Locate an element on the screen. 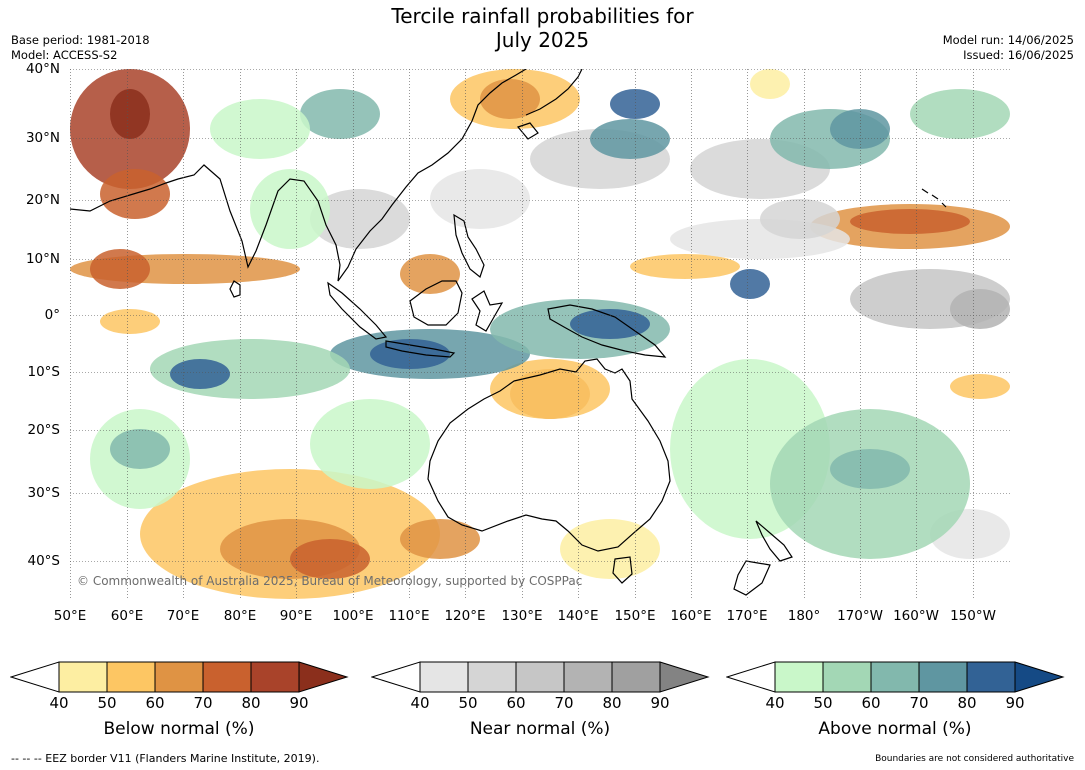 This screenshot has height=770, width=1085. below-normal-label: Below normal (%) is located at coordinates (179, 729).